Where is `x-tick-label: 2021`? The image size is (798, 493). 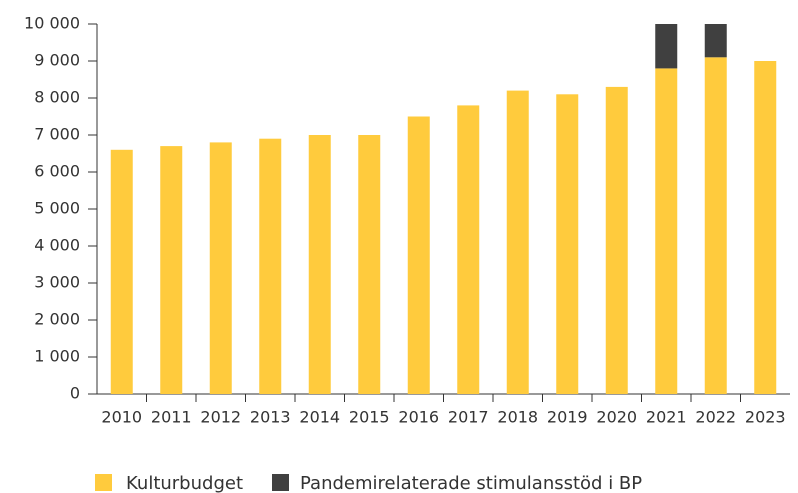
x-tick-label: 2021 is located at coordinates (666, 417).